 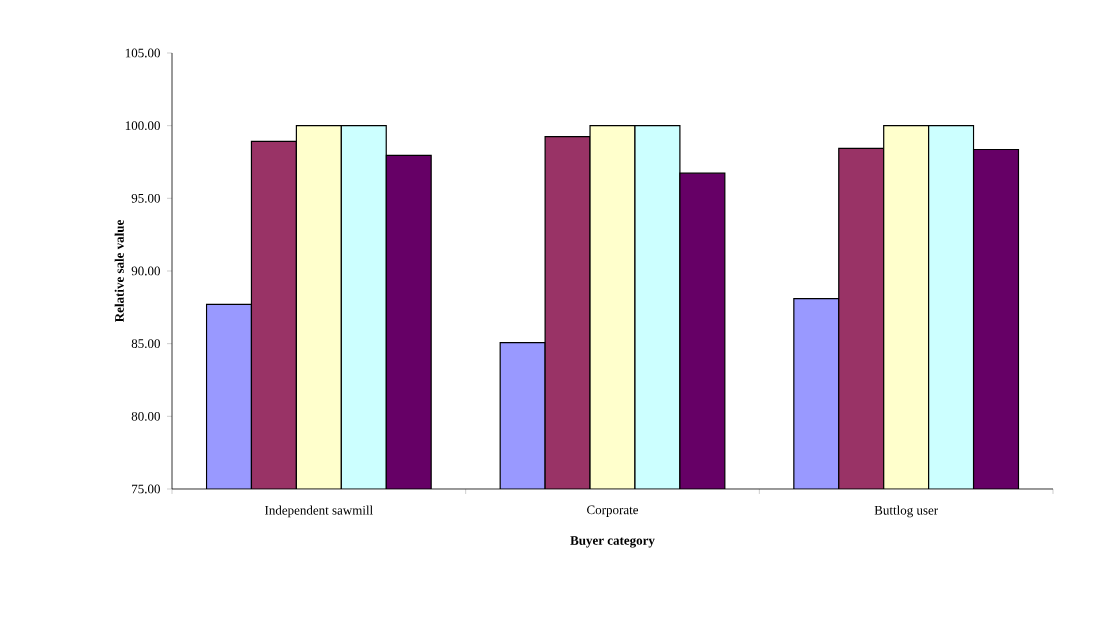 What do you see at coordinates (145, 271) in the screenshot?
I see `y-tick-label: 90.00` at bounding box center [145, 271].